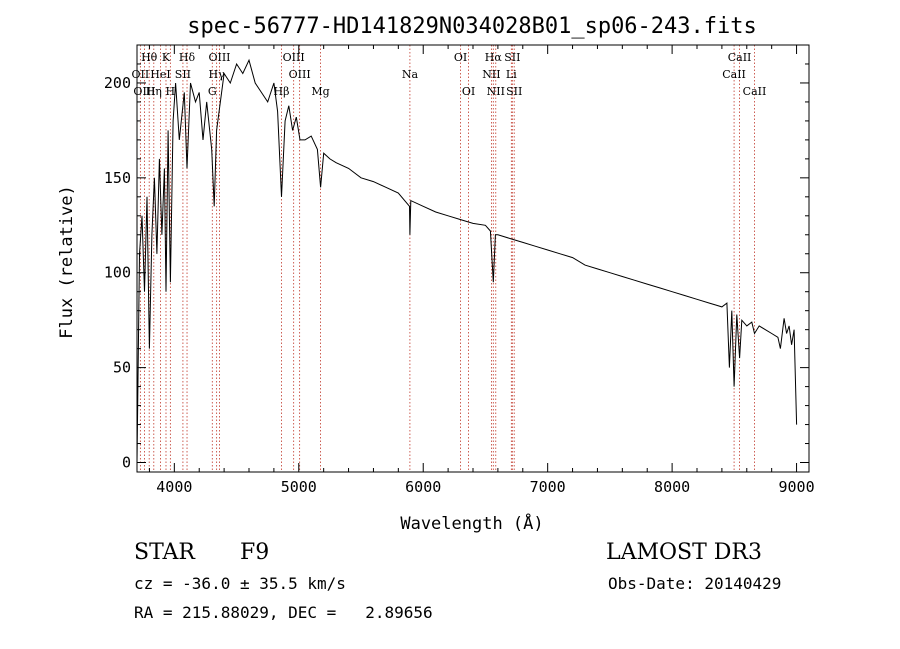 The width and height of the screenshot is (900, 649). Describe the element at coordinates (117, 273) in the screenshot. I see `y-tick-label: 100` at that location.